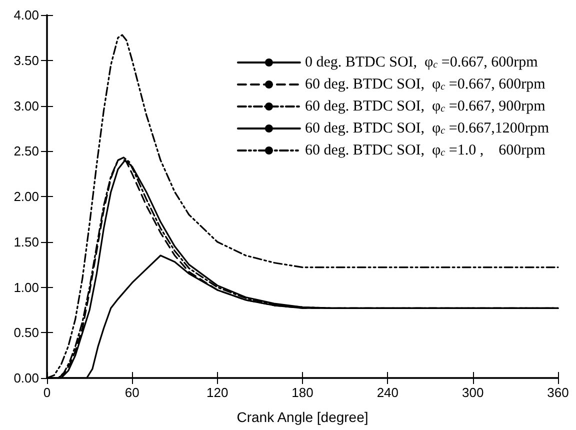  I want to click on y-tick-label: 3.50, so click(26, 60).